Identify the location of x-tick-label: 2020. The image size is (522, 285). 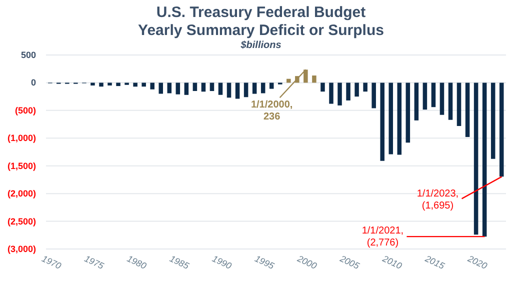
(477, 262).